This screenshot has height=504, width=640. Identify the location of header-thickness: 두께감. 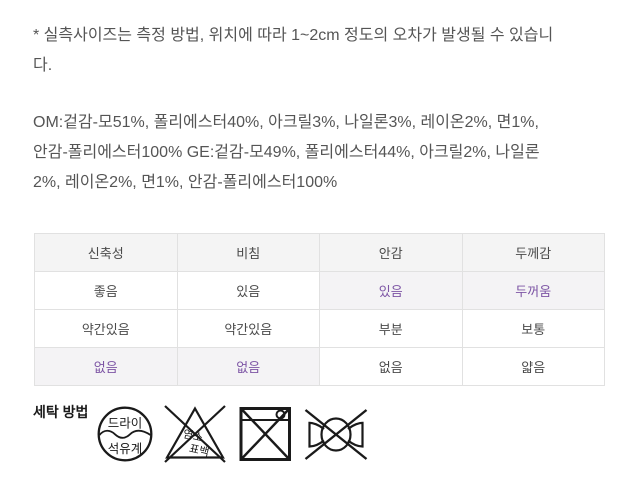
(533, 252).